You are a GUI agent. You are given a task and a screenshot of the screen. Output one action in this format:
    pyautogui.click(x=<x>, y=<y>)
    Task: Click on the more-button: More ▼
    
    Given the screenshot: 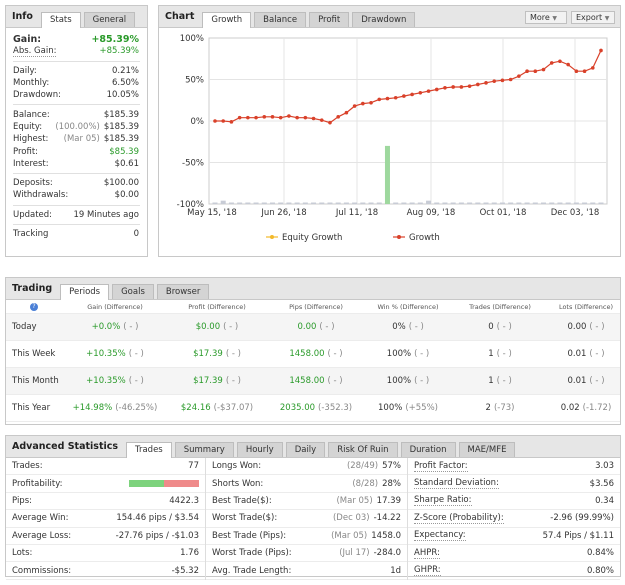 What is the action you would take?
    pyautogui.click(x=546, y=17)
    